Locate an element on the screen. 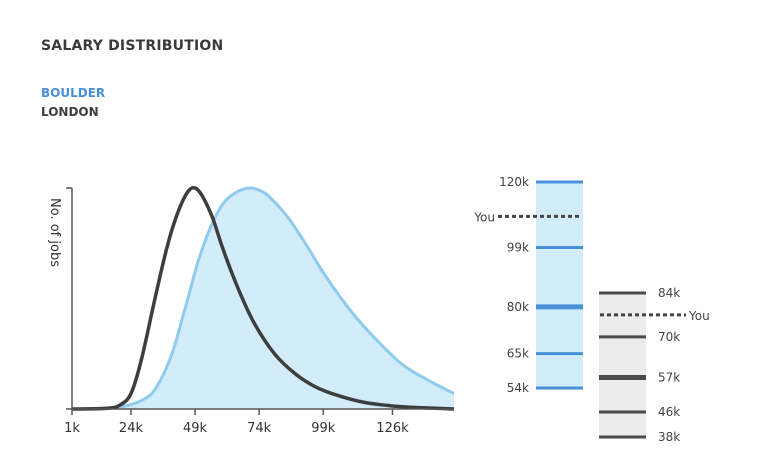 The height and width of the screenshot is (471, 760). level-label-38k: 38k is located at coordinates (669, 437).